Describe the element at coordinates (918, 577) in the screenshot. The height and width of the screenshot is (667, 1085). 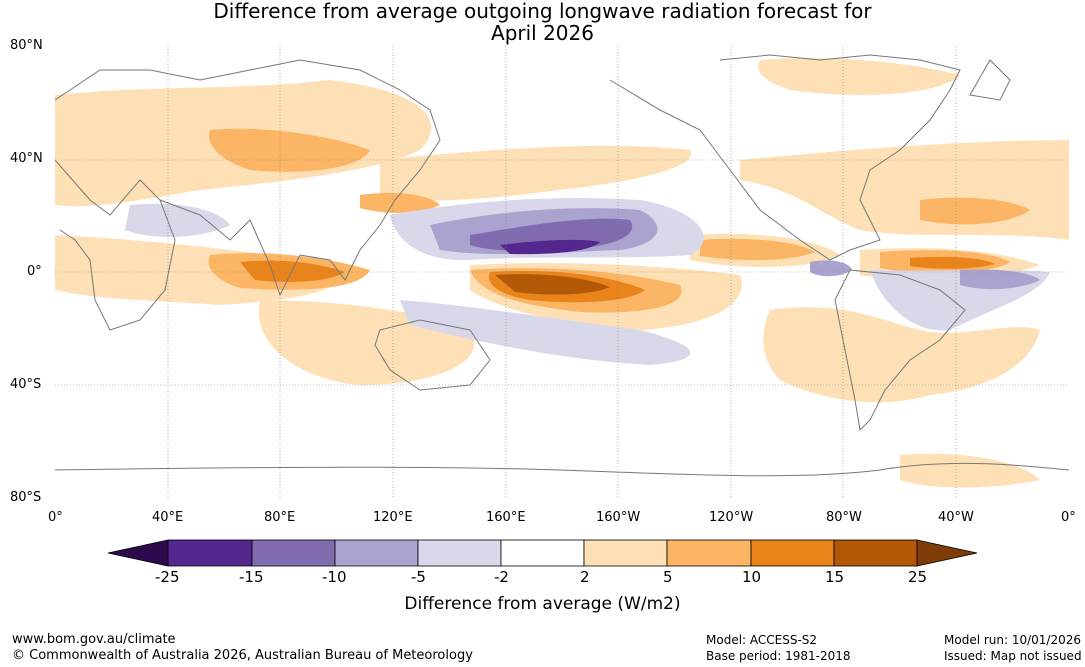
I see `colorbar-tick: 25` at that location.